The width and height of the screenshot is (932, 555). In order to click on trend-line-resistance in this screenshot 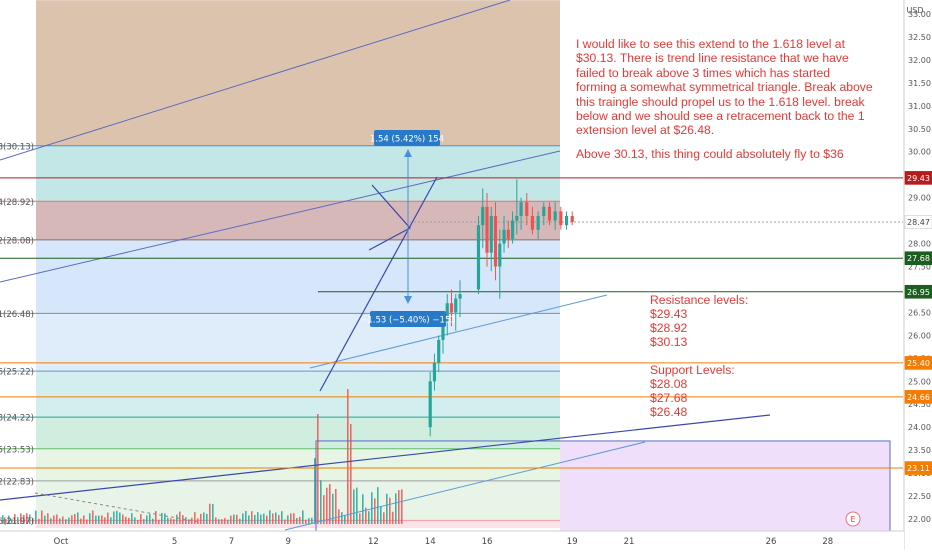, I will do `click(280, 216)`.